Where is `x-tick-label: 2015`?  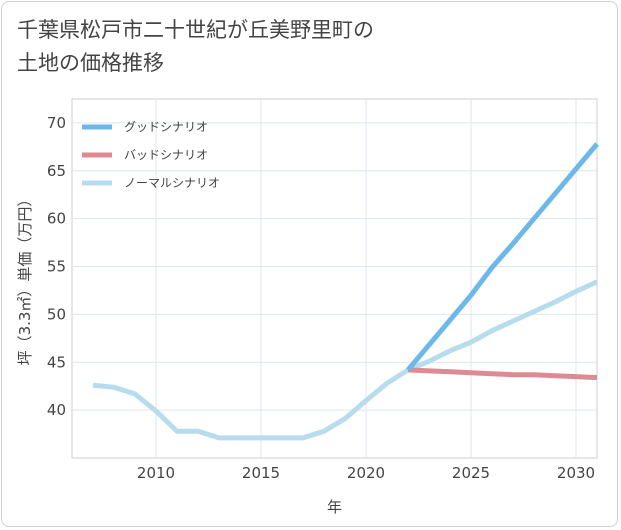 x-tick-label: 2015 is located at coordinates (261, 473).